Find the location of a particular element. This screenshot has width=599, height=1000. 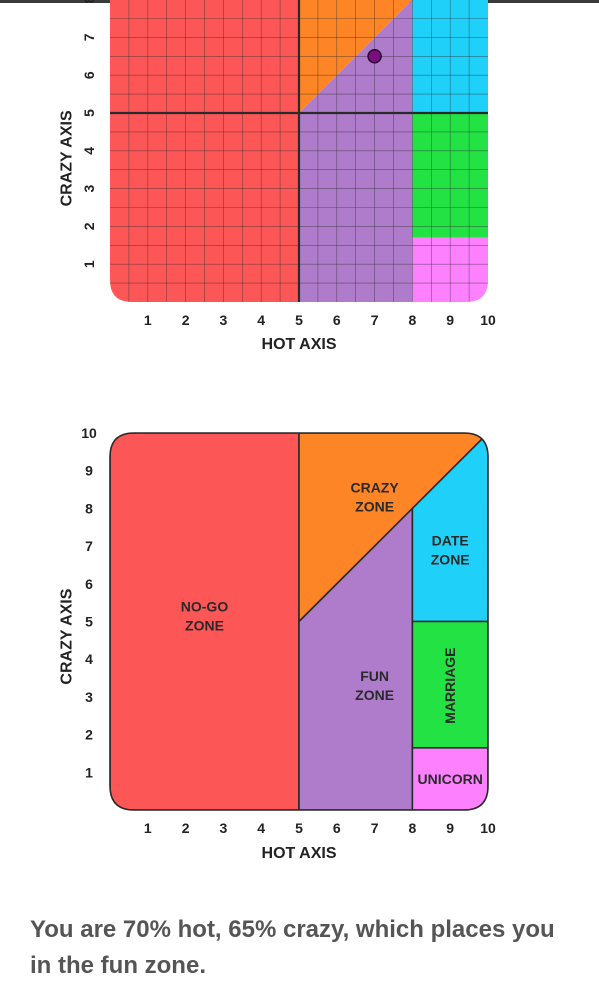

unicorn-zone-label: UNICORN is located at coordinates (450, 779).